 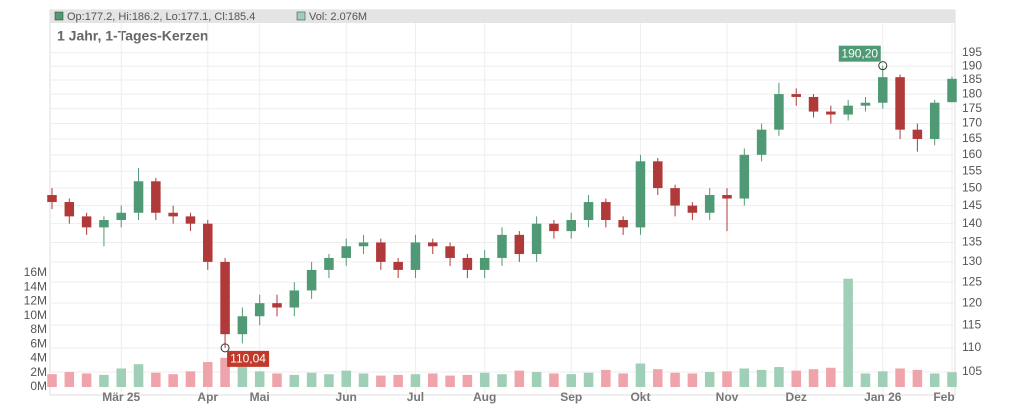 What do you see at coordinates (727, 397) in the screenshot?
I see `x-tick-label: Nov` at bounding box center [727, 397].